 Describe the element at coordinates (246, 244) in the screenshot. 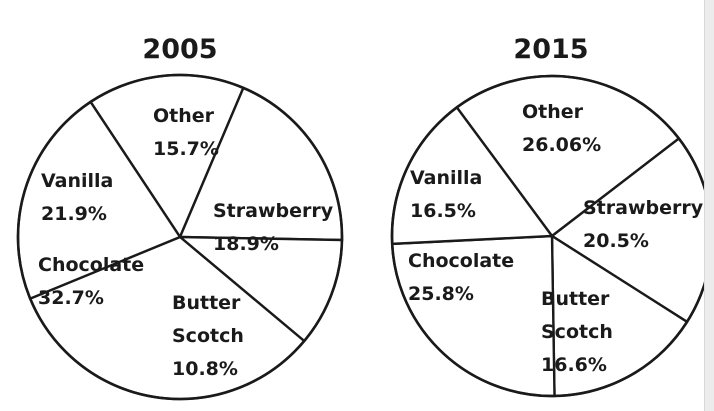

I see `slice-value-label: 18.9%` at that location.